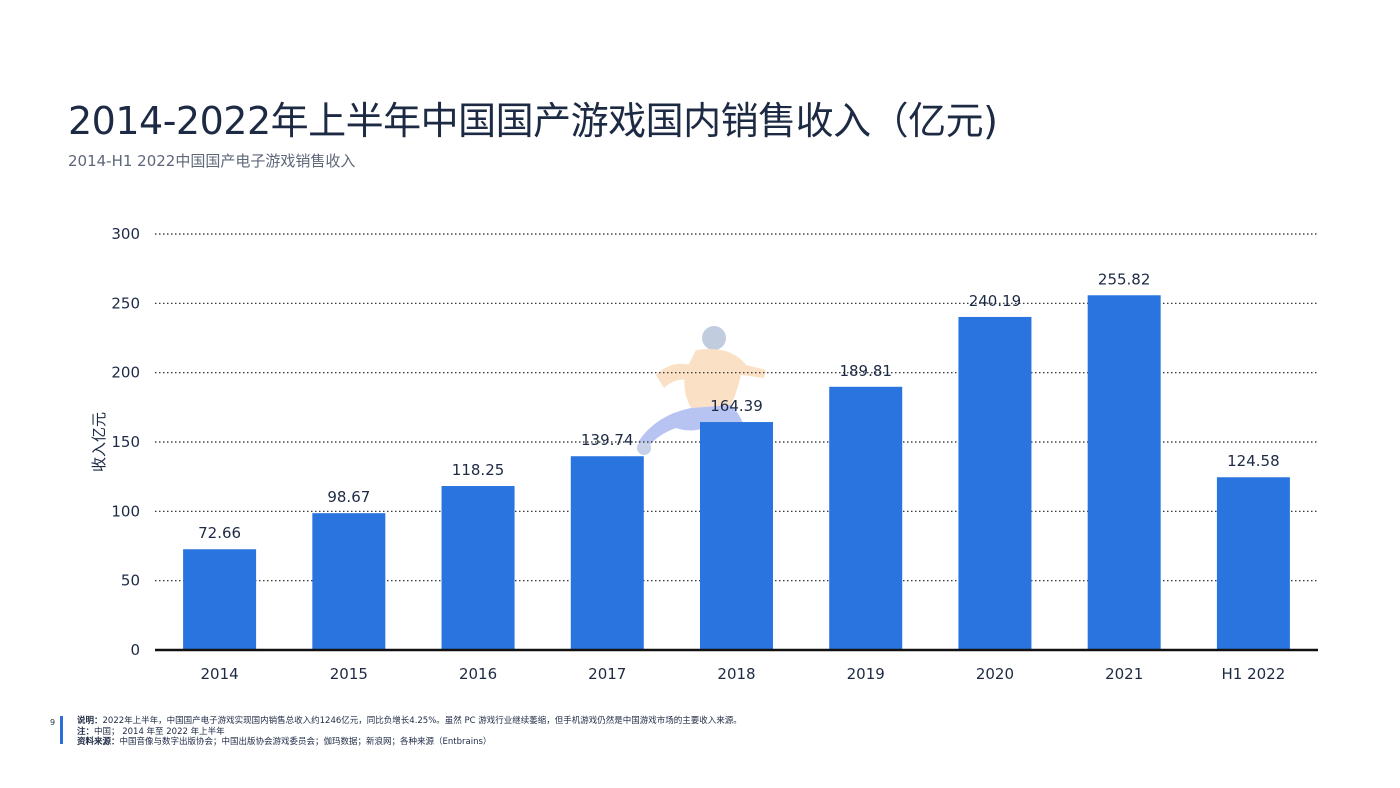 The height and width of the screenshot is (788, 1400). What do you see at coordinates (90, 721) in the screenshot?
I see `explanation-label: 说明：` at bounding box center [90, 721].